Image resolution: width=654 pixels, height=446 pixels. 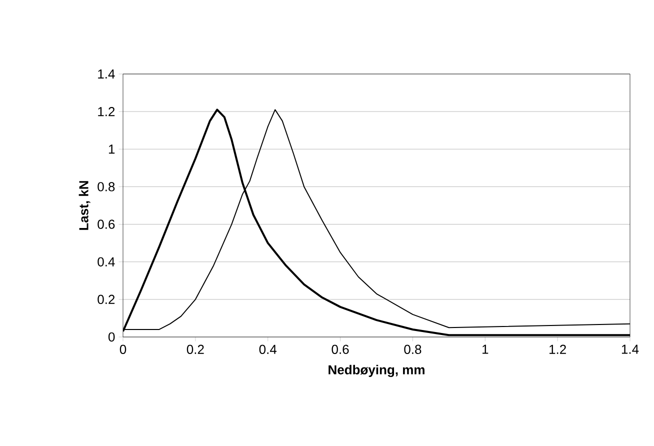 I want to click on y-tick-label: 1.4, so click(x=106, y=74).